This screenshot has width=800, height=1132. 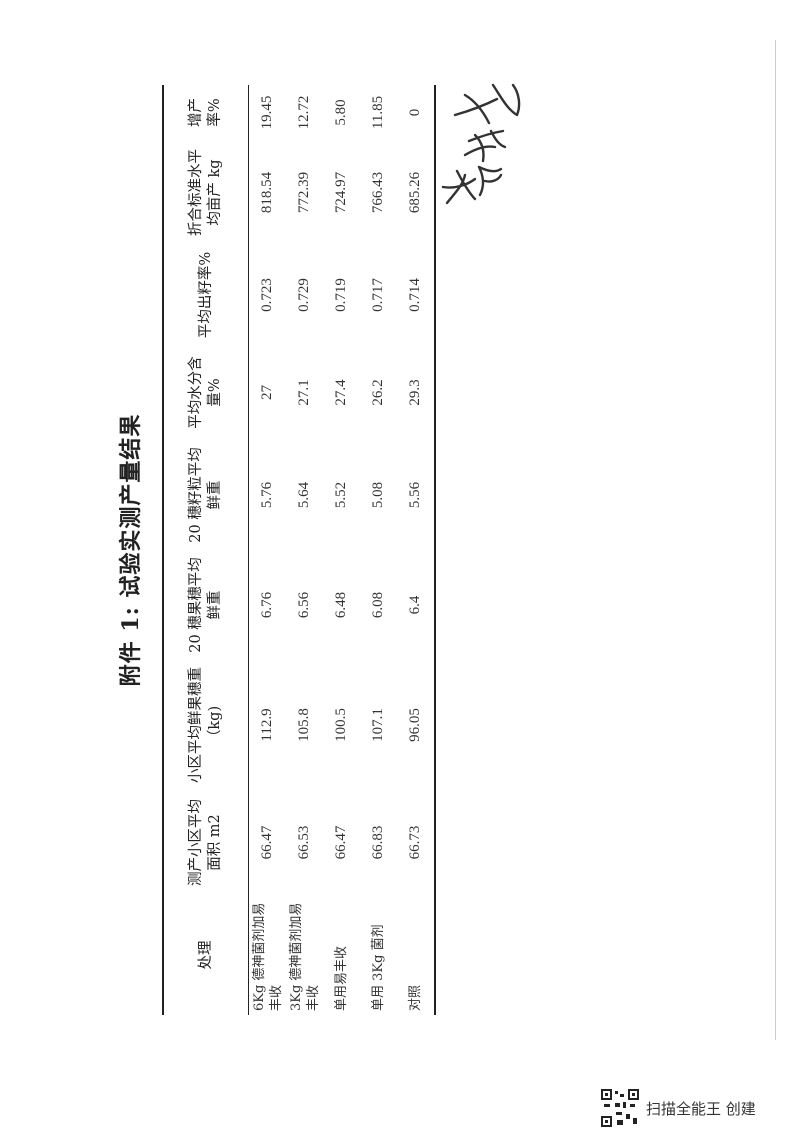 What do you see at coordinates (378, 392) in the screenshot?
I see `value-cell: 26.2` at bounding box center [378, 392].